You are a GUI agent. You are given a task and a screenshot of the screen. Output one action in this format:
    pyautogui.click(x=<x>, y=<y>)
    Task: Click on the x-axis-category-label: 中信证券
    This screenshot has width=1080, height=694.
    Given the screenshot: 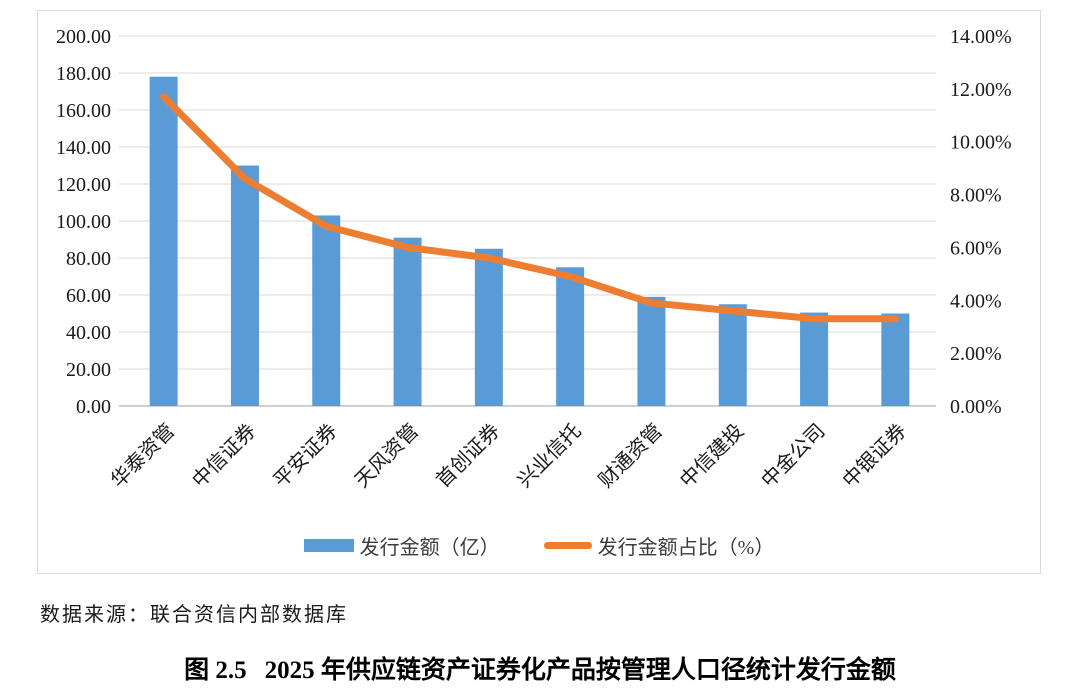 What is the action you would take?
    pyautogui.click(x=224, y=455)
    